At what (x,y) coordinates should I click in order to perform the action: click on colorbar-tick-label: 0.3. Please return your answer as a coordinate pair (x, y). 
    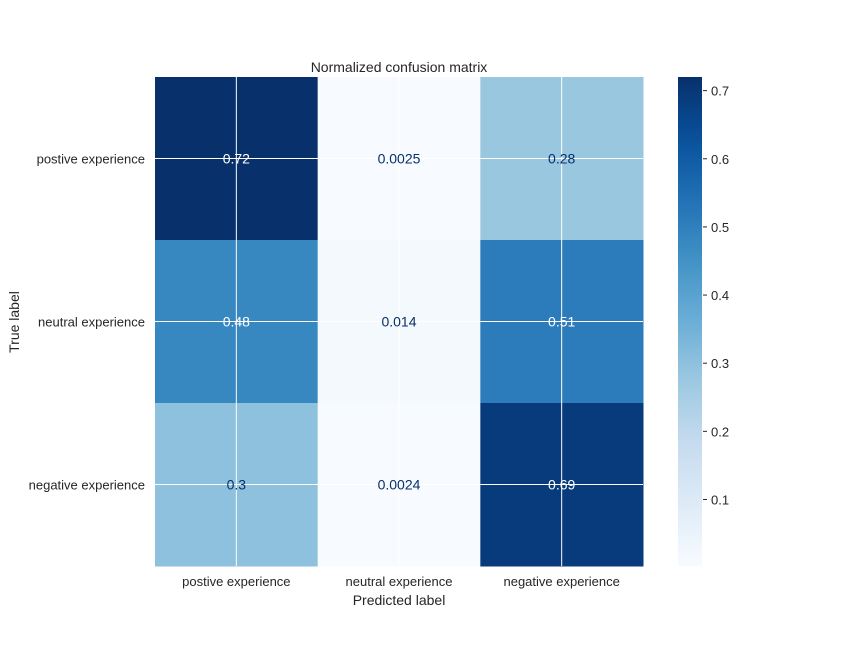
    Looking at the image, I should click on (720, 363).